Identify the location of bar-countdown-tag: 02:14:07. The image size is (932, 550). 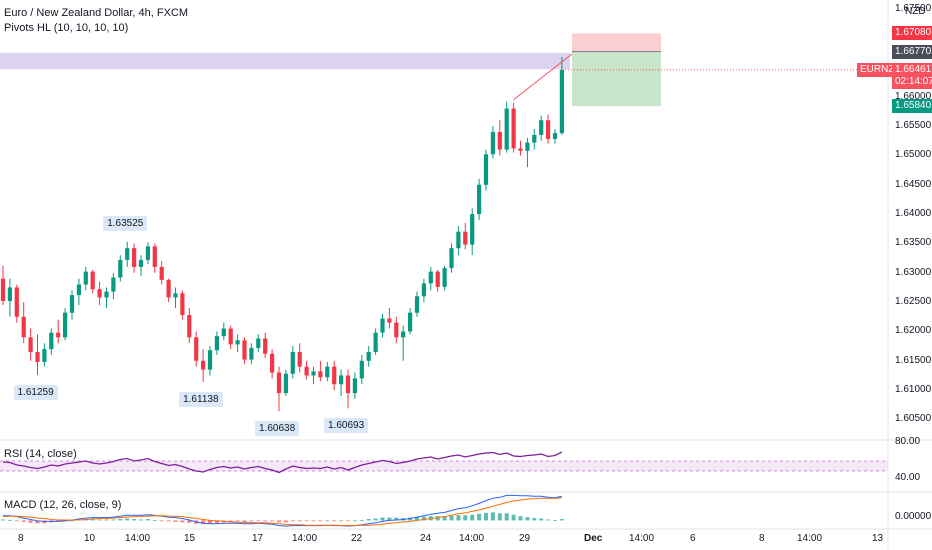
(912, 81).